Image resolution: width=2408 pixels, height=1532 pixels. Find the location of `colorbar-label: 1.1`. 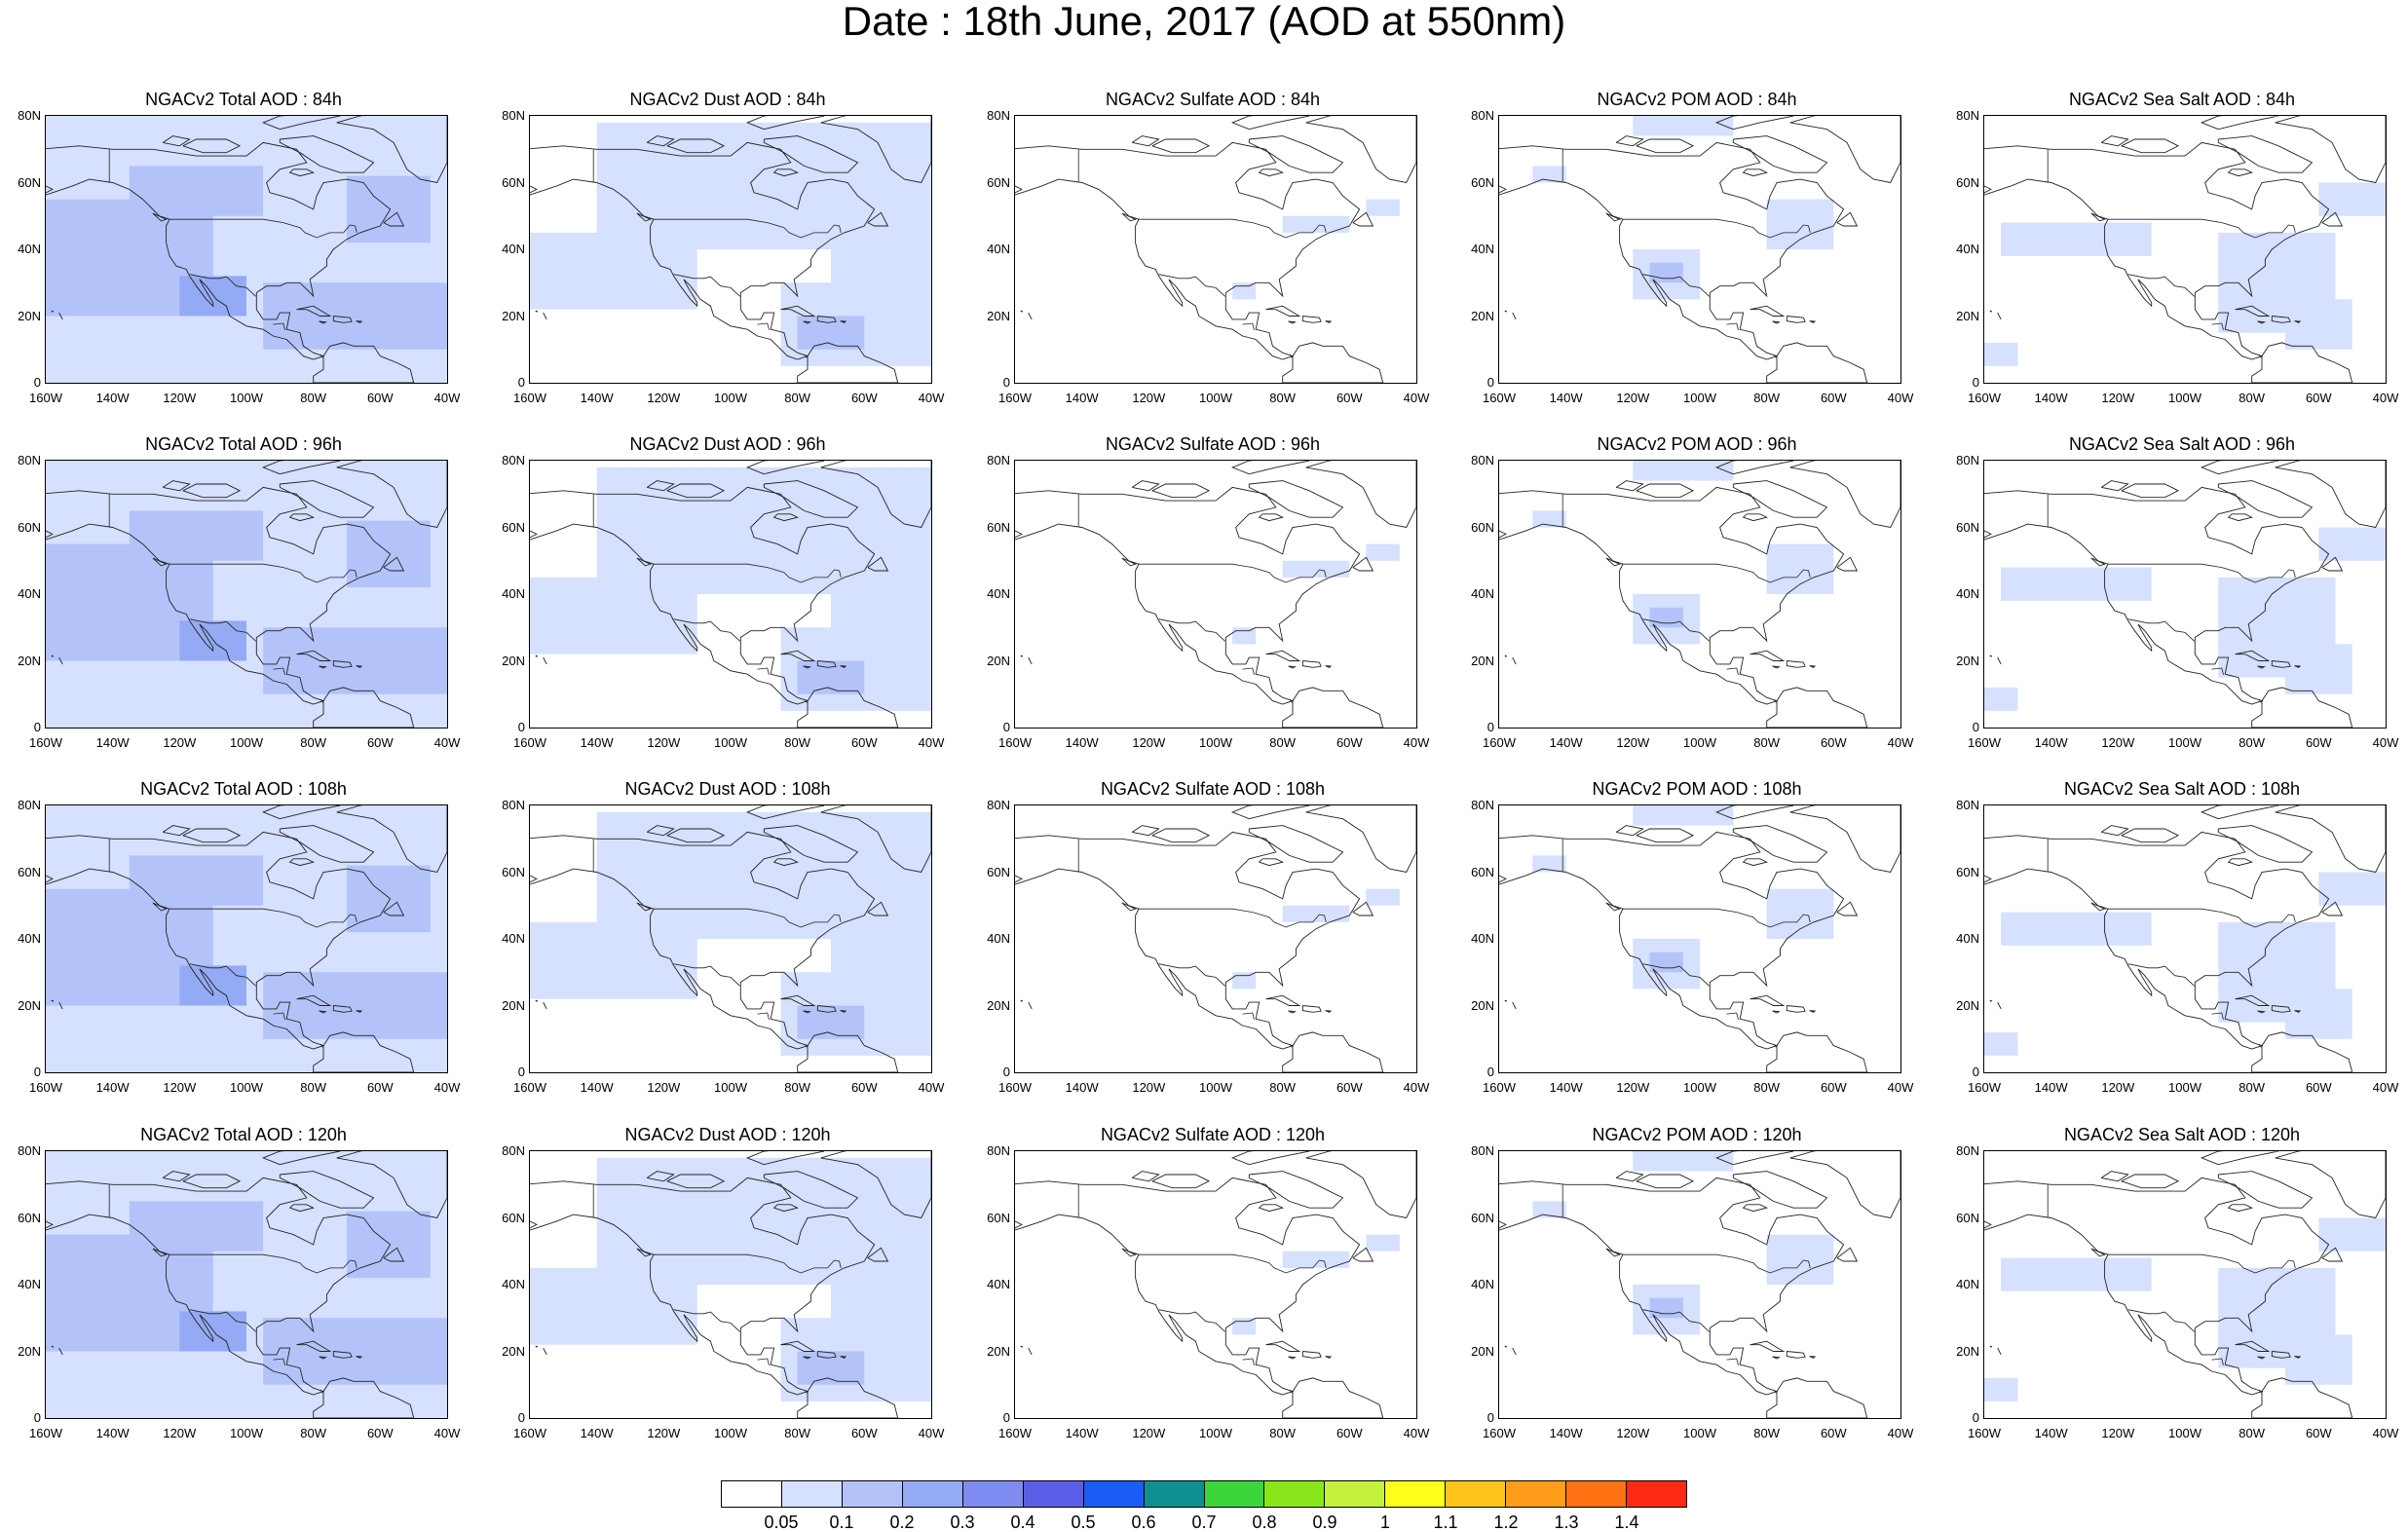

colorbar-label: 1.1 is located at coordinates (1445, 1522).